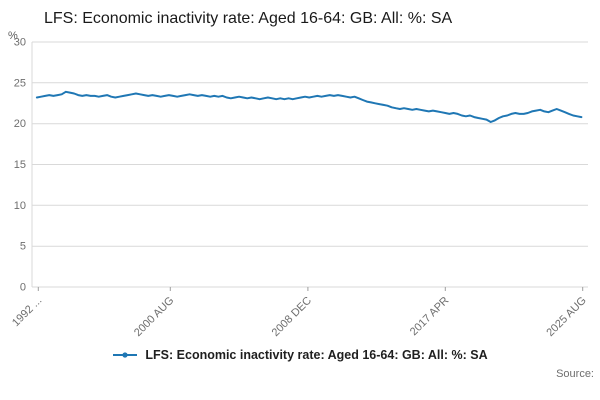 The image size is (600, 400). Describe the element at coordinates (20, 43) in the screenshot. I see `y-tick-label: 30` at that location.